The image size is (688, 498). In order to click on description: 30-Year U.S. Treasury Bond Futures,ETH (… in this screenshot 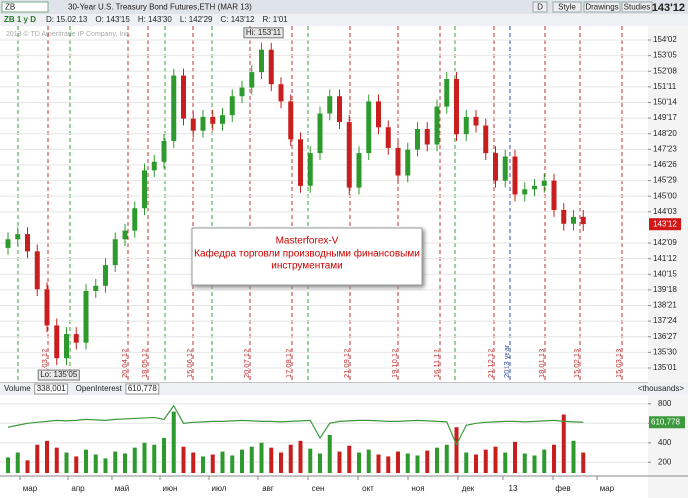, I will do `click(160, 7)`.